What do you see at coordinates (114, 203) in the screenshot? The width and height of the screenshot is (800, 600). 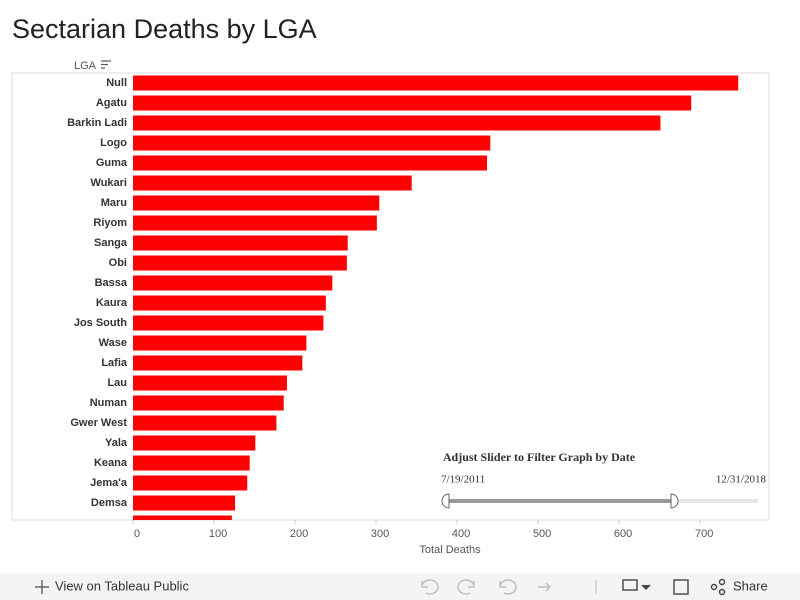 I see `category-label: Maru` at bounding box center [114, 203].